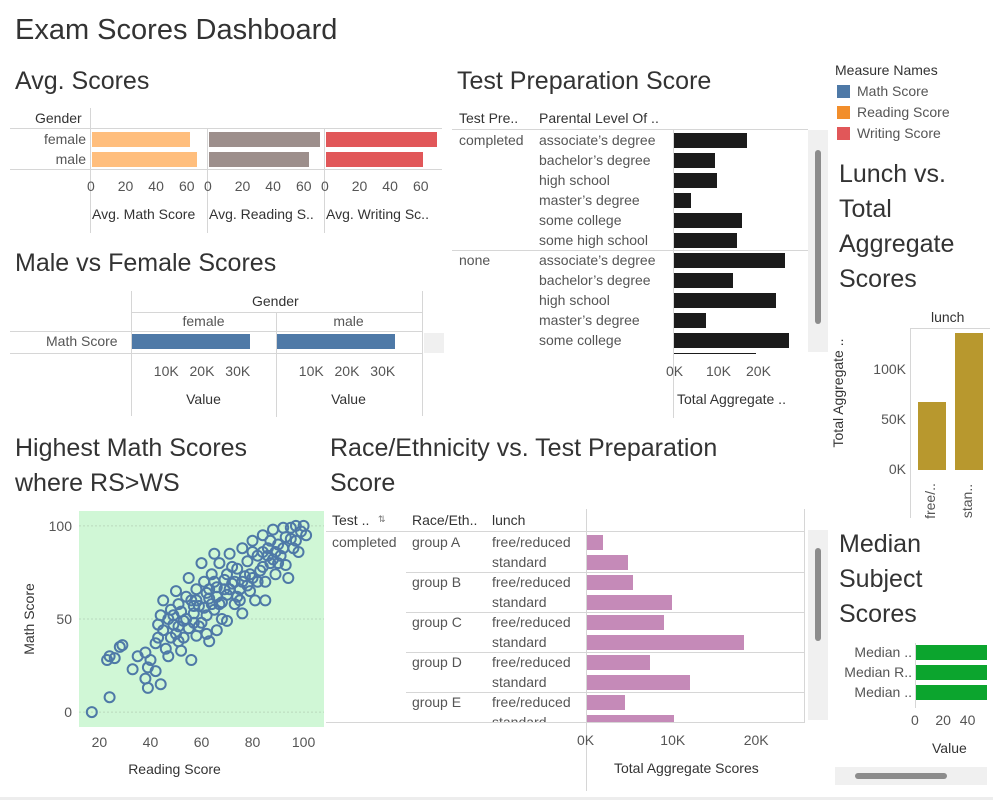 This screenshot has height=800, width=993. Describe the element at coordinates (880, 544) in the screenshot. I see `median-title-line-0: Median` at that location.